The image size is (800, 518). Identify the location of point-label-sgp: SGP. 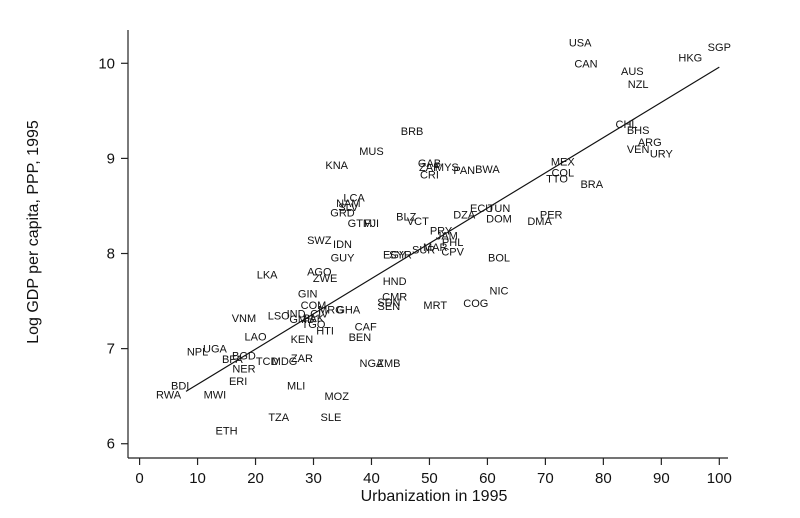
(719, 48).